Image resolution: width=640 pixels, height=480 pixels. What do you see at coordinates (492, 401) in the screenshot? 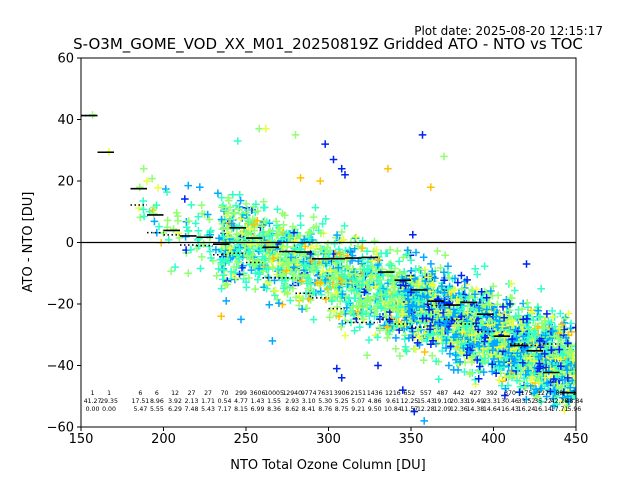
I see `bin-annotation: 23.31` at bounding box center [492, 401].